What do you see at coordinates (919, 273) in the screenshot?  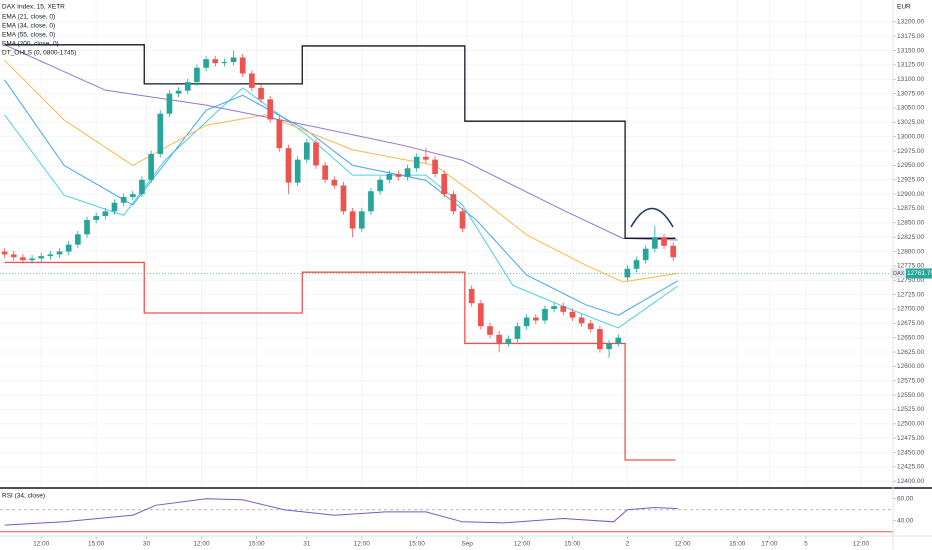 I see `last-price-label: 12761.79` at bounding box center [919, 273].